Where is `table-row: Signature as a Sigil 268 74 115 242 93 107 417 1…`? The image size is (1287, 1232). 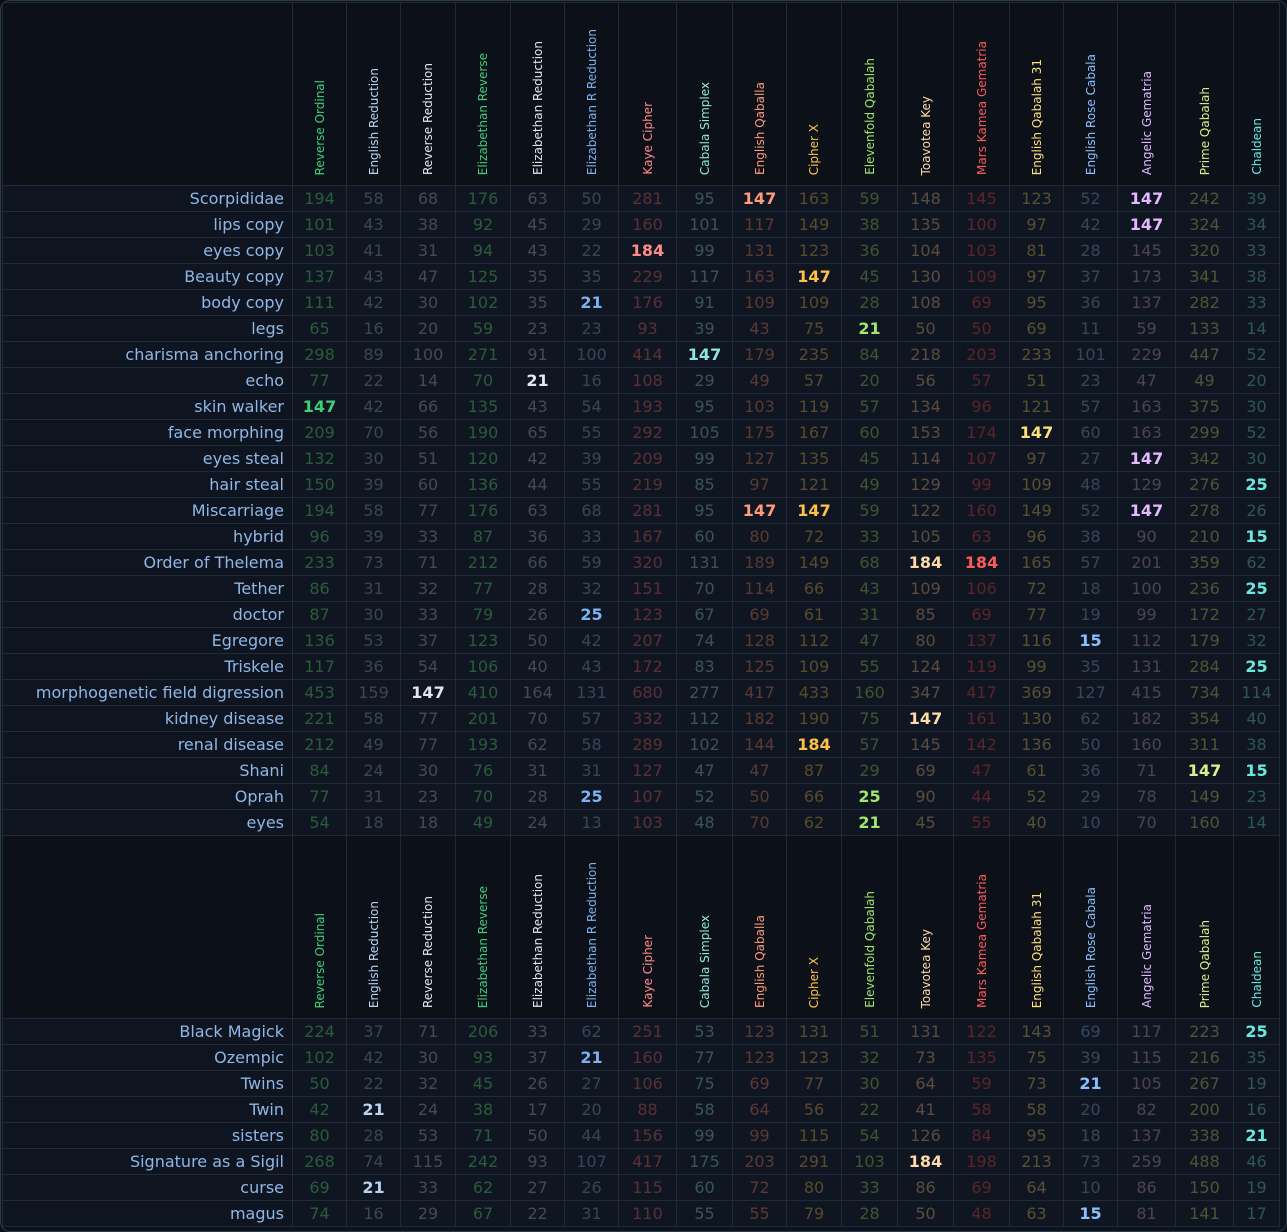
table-row: Signature as a Sigil 268 74 115 242 93 107 417 1… is located at coordinates (641, 1161).